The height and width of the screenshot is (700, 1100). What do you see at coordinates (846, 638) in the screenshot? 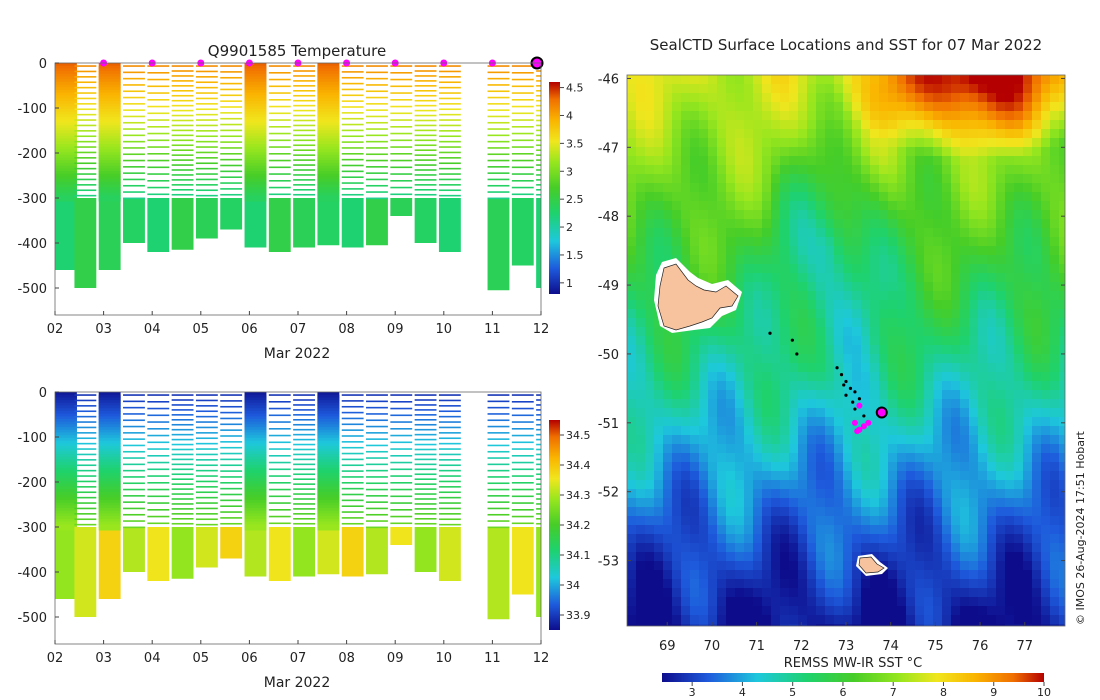
I see `map-x-axis: 69 70 71 72 73 74 75 76 77` at bounding box center [846, 638].